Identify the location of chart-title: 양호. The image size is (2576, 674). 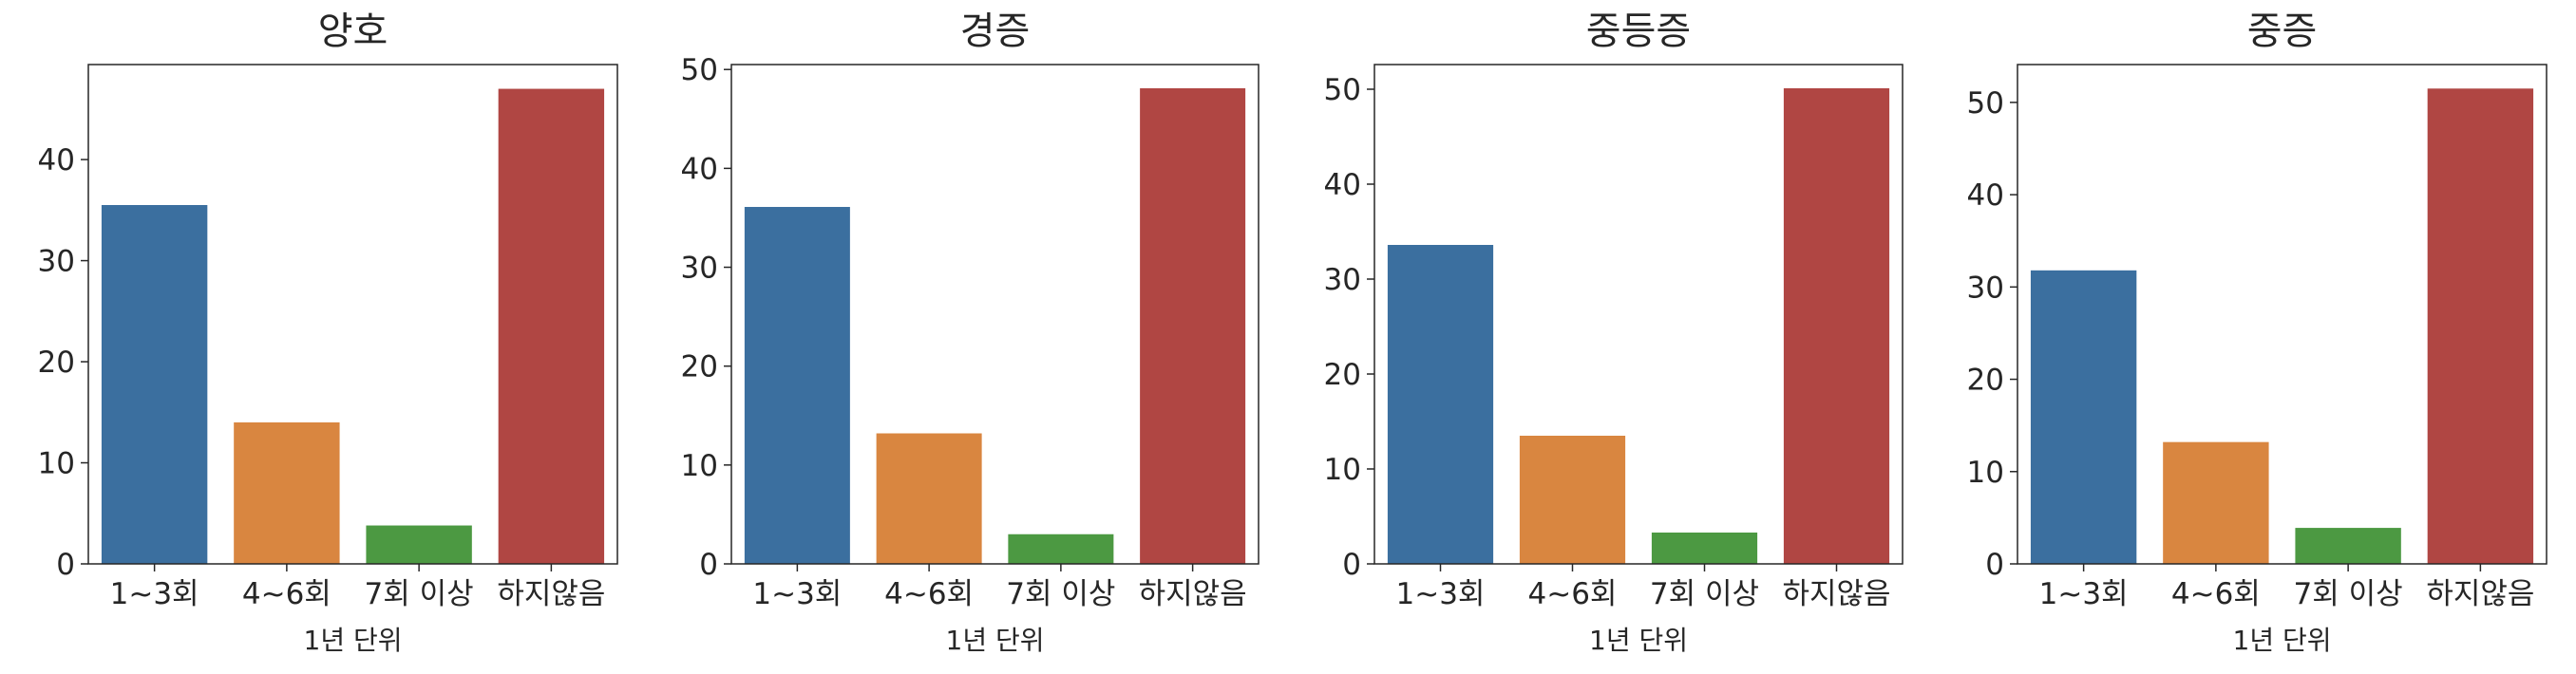
(353, 31).